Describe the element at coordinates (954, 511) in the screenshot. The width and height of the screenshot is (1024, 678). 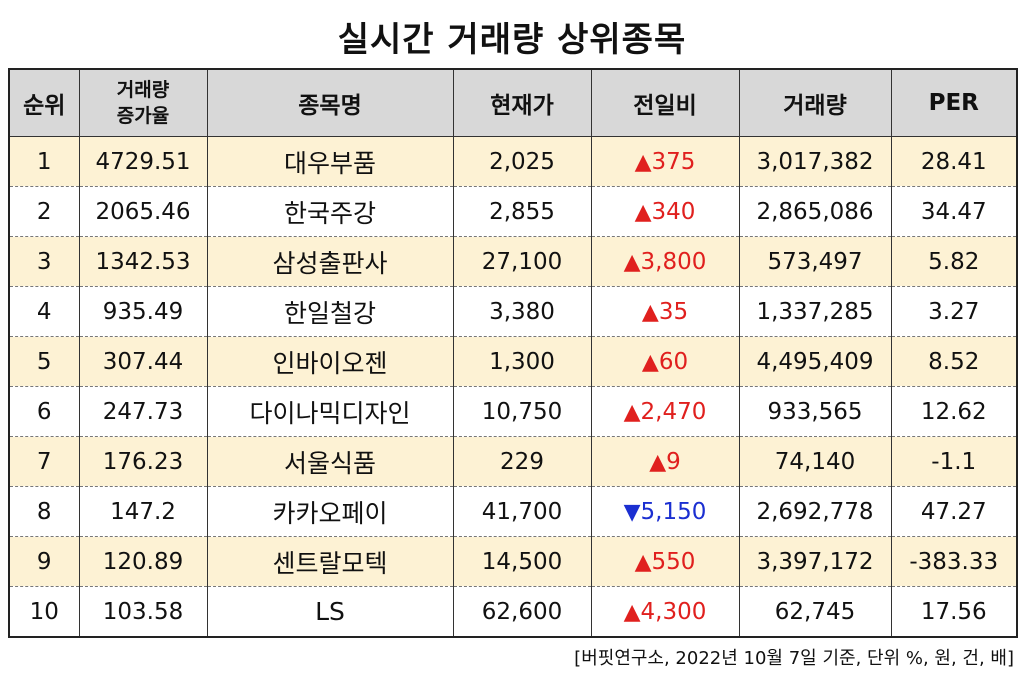
I see `per-cell: 47.27` at that location.